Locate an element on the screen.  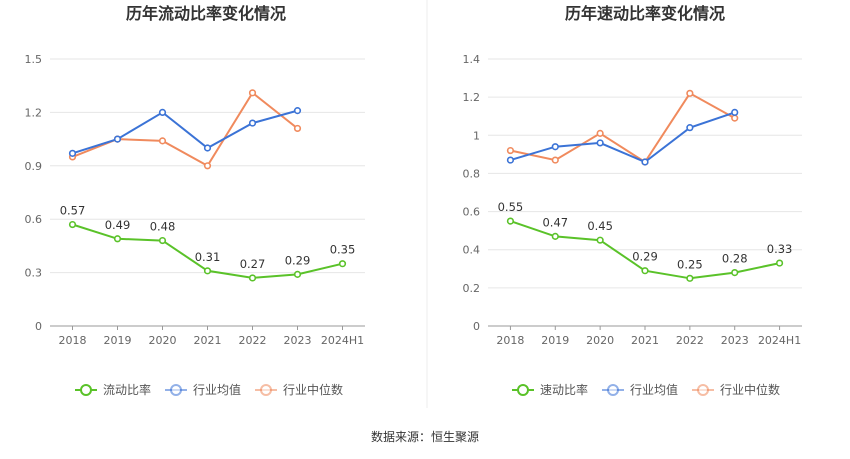
y-tick-label: 1.5 is located at coordinates (34, 59).